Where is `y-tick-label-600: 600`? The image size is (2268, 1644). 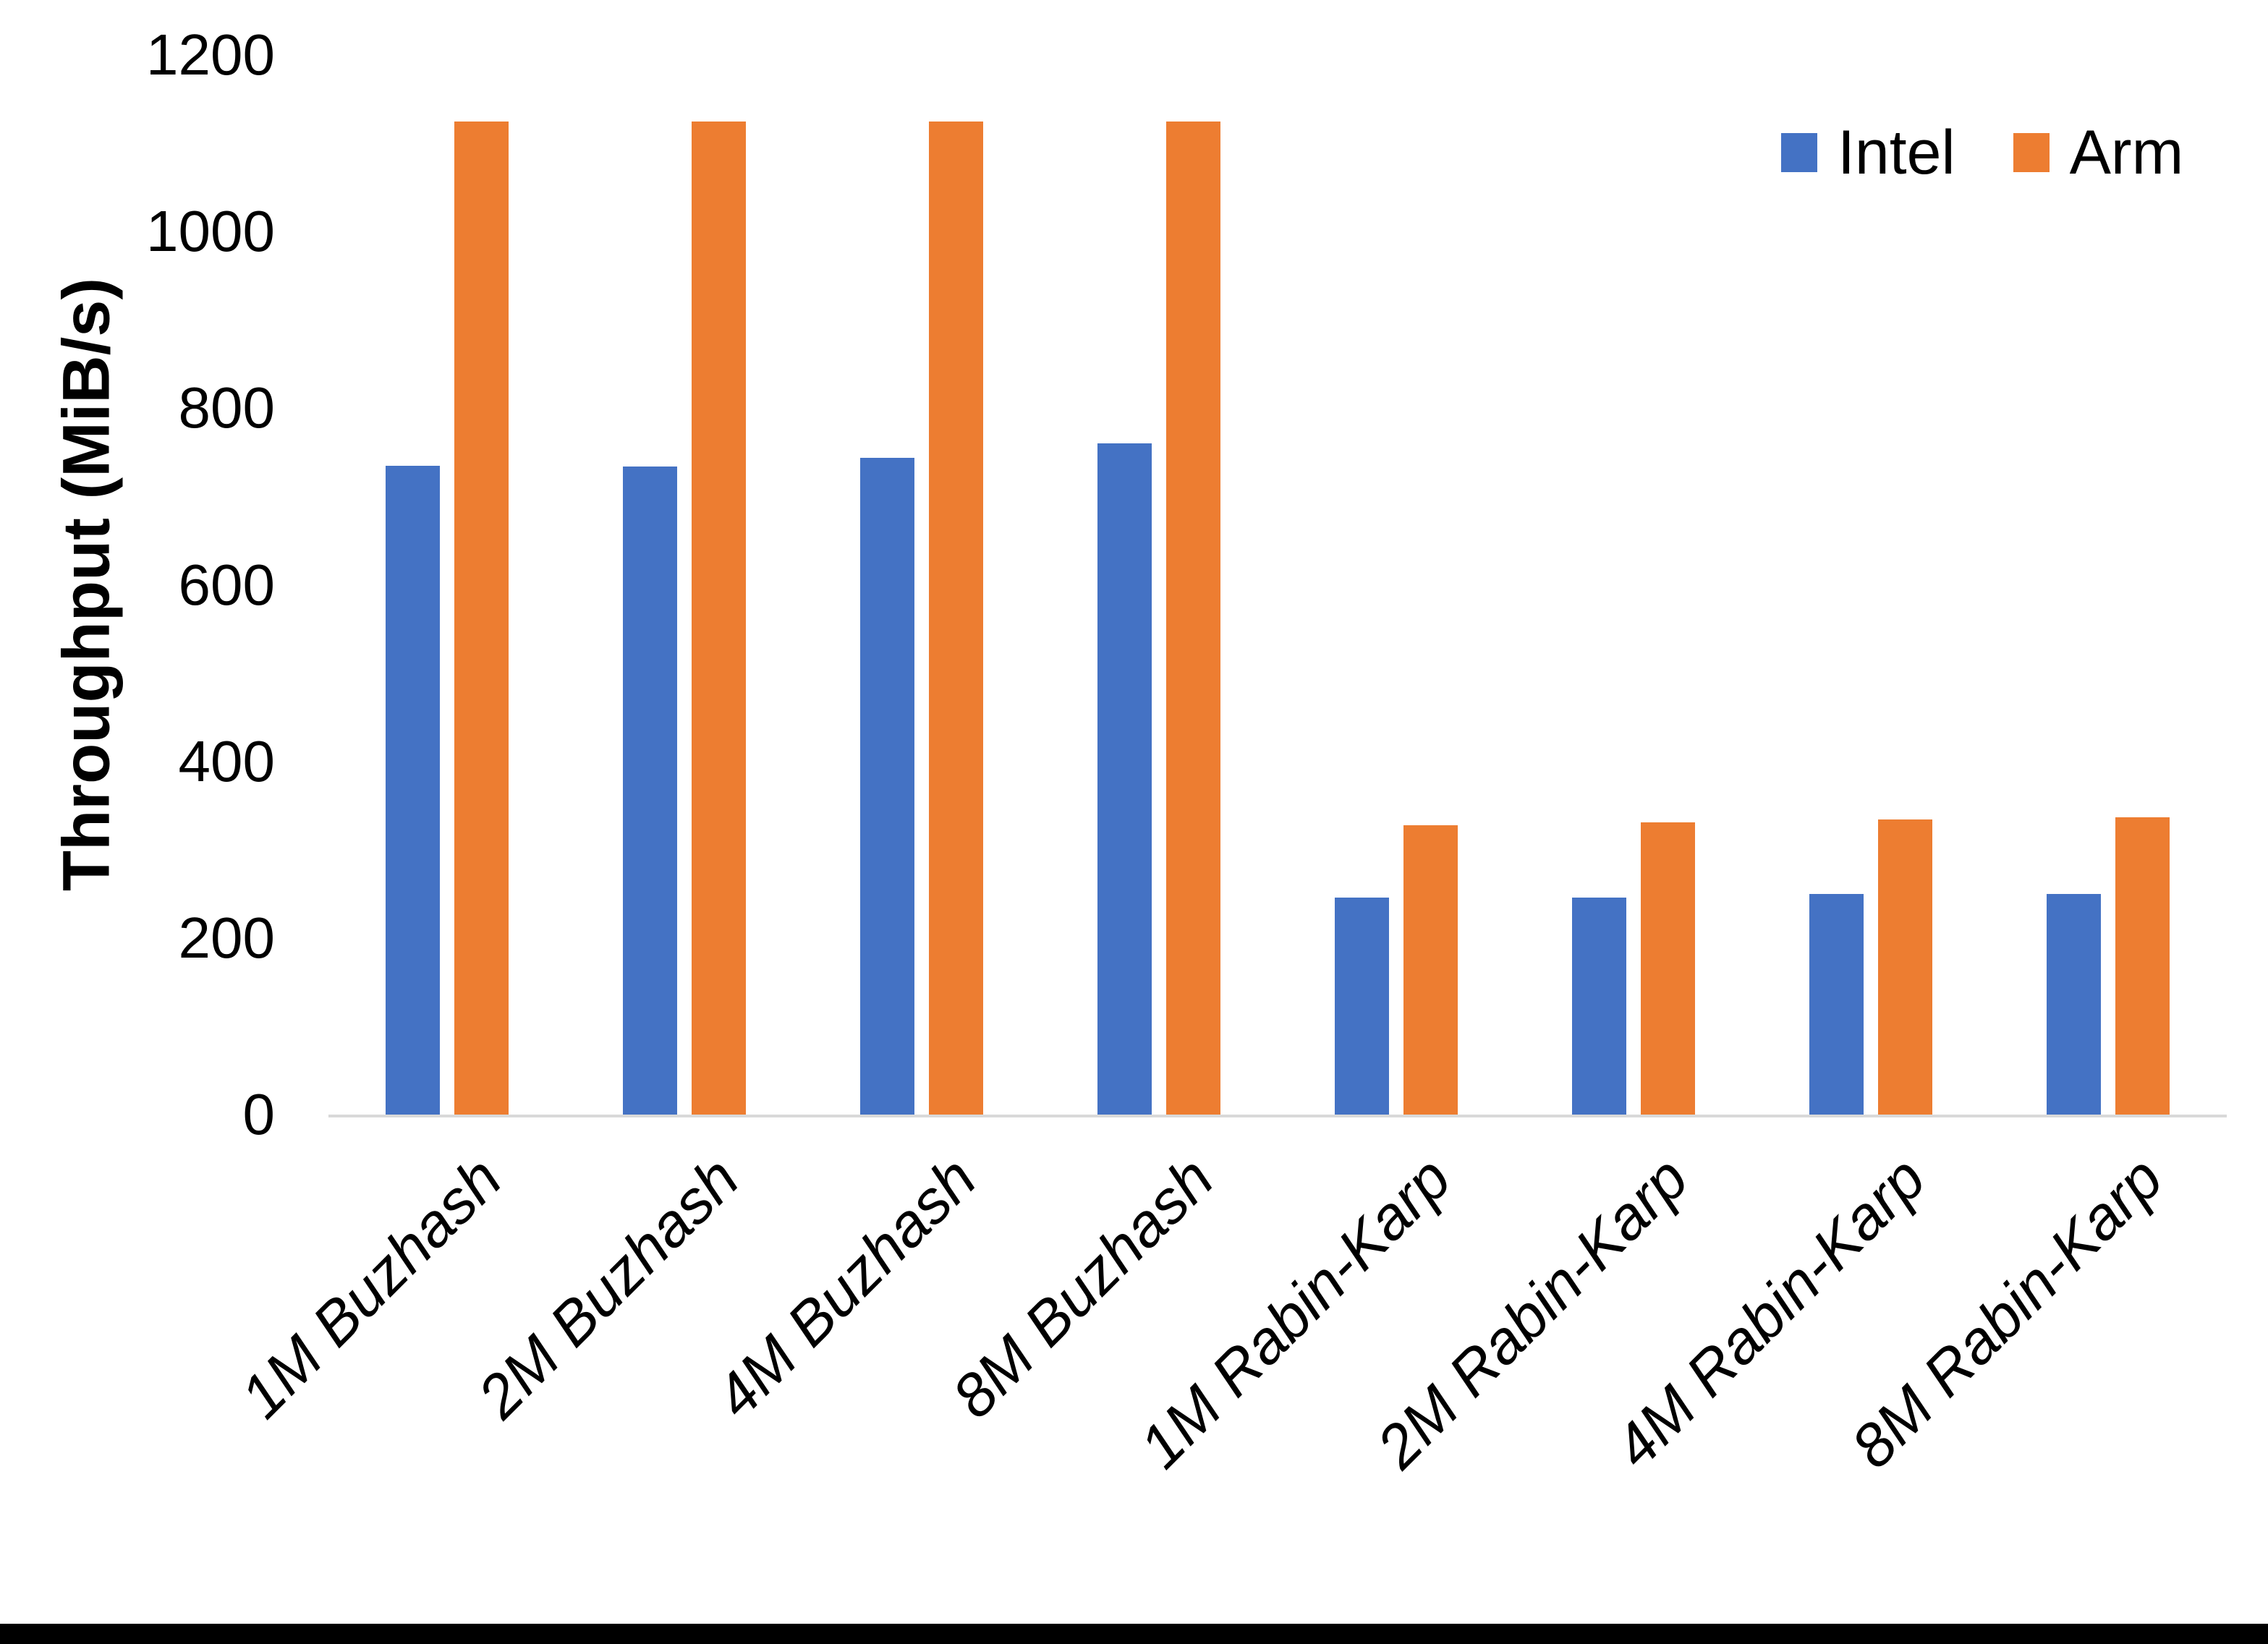
y-tick-label-600: 600 is located at coordinates (226, 584).